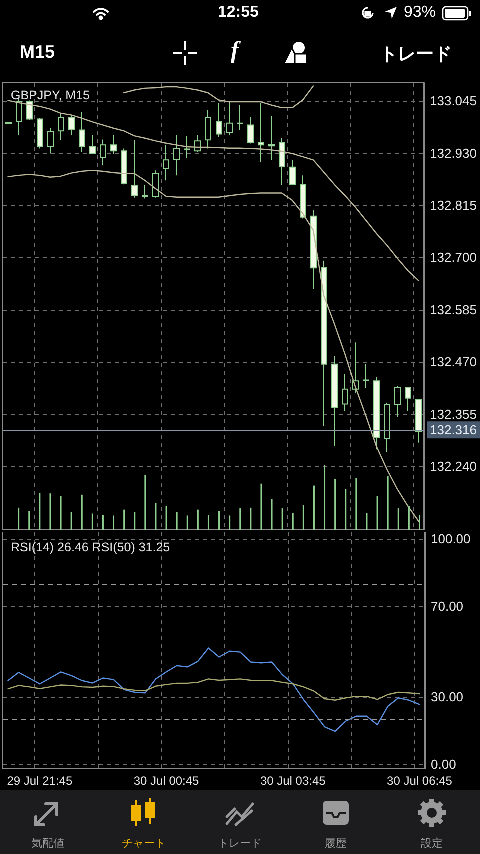  I want to click on text: 気配値, so click(48, 844).